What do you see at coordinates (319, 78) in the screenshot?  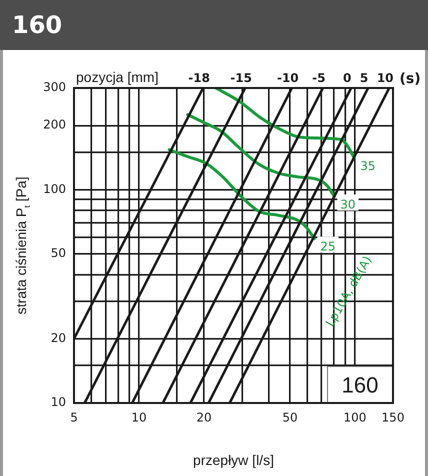 I see `series-label: -5` at bounding box center [319, 78].